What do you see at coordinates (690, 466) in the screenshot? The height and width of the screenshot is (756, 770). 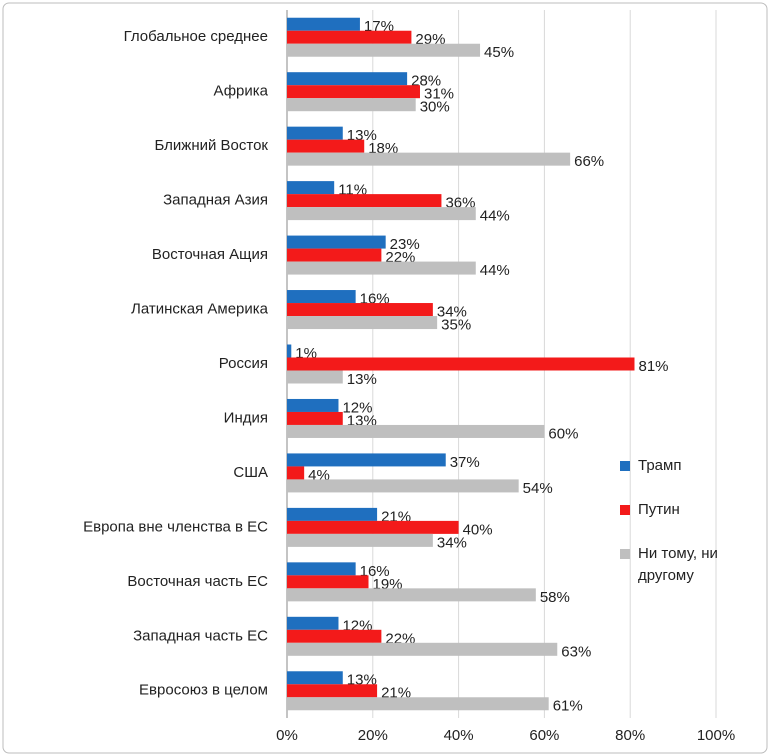 I see `legend-item: Трамп` at bounding box center [690, 466].